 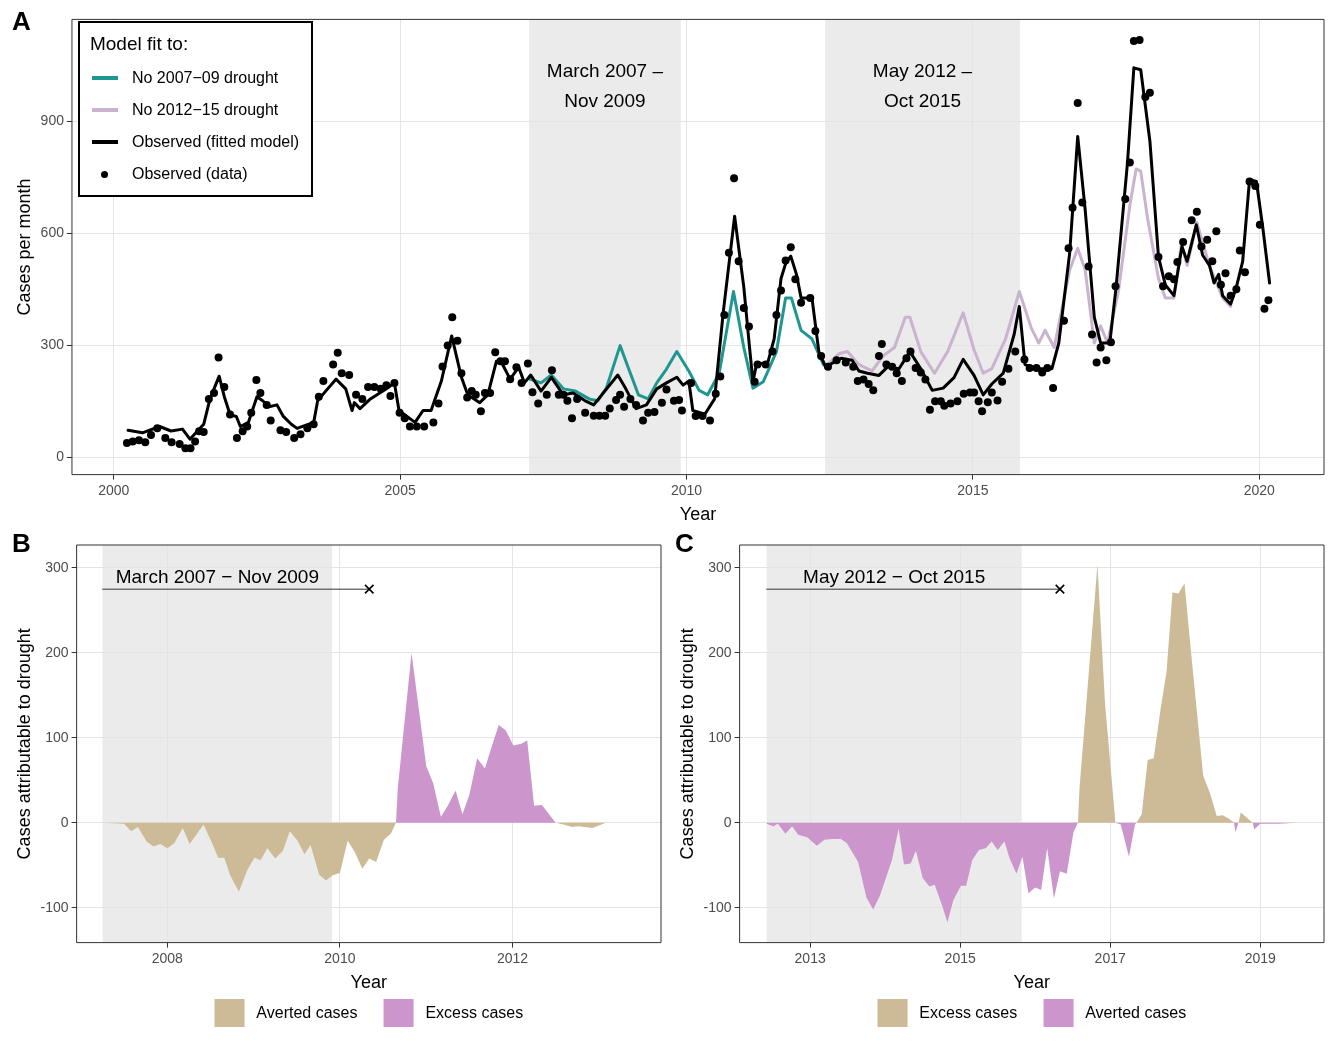 What do you see at coordinates (52, 232) in the screenshot?
I see `y-tick-label: 600` at bounding box center [52, 232].